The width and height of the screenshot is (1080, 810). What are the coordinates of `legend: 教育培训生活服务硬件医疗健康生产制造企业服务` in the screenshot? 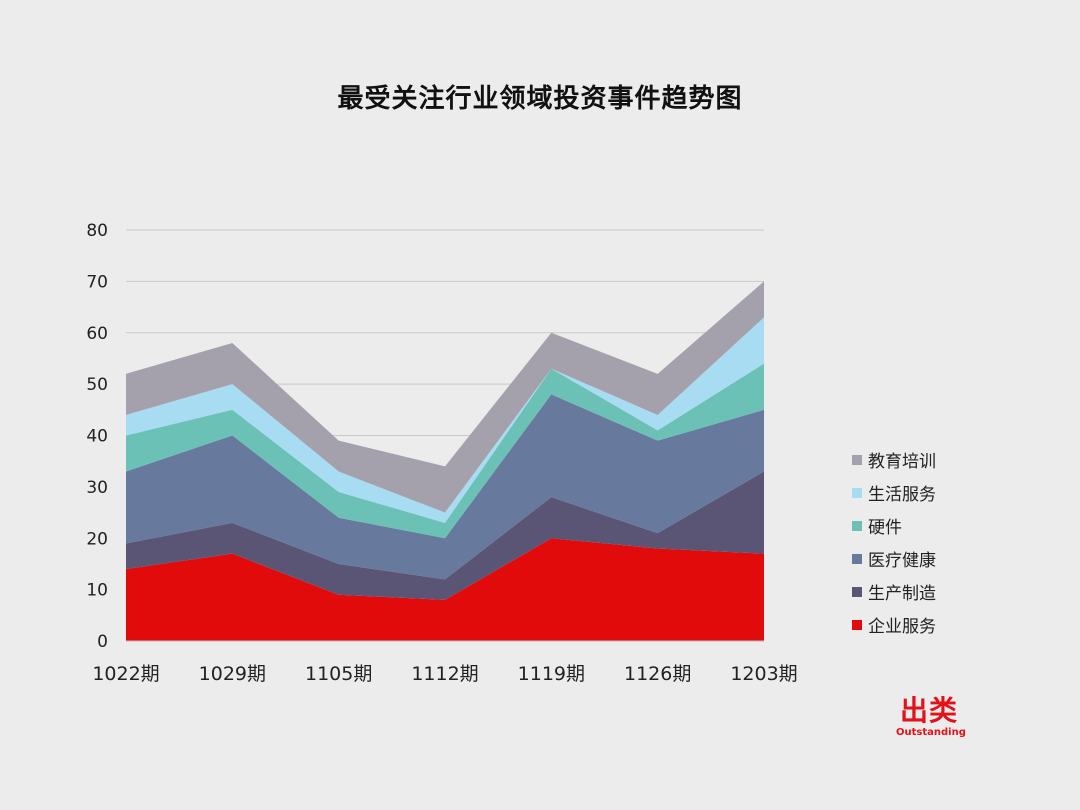 It's located at (894, 542).